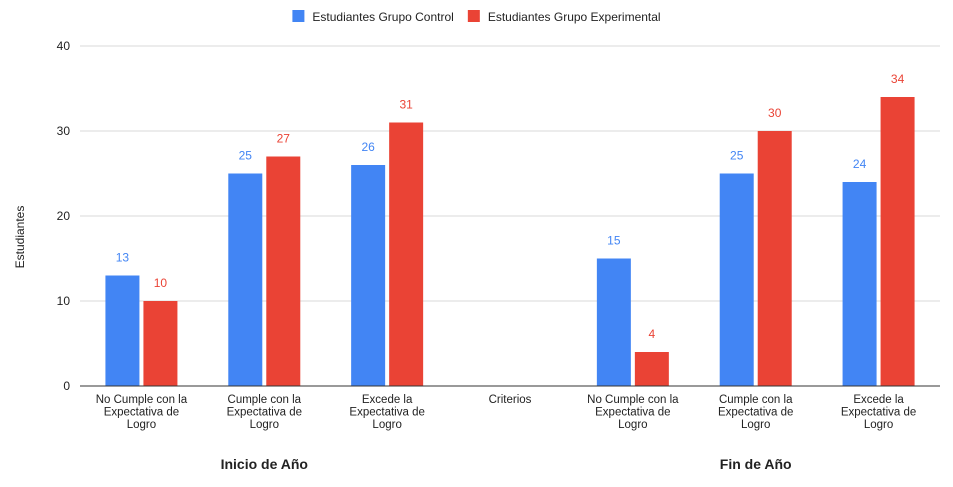  I want to click on data-label: 4, so click(652, 334).